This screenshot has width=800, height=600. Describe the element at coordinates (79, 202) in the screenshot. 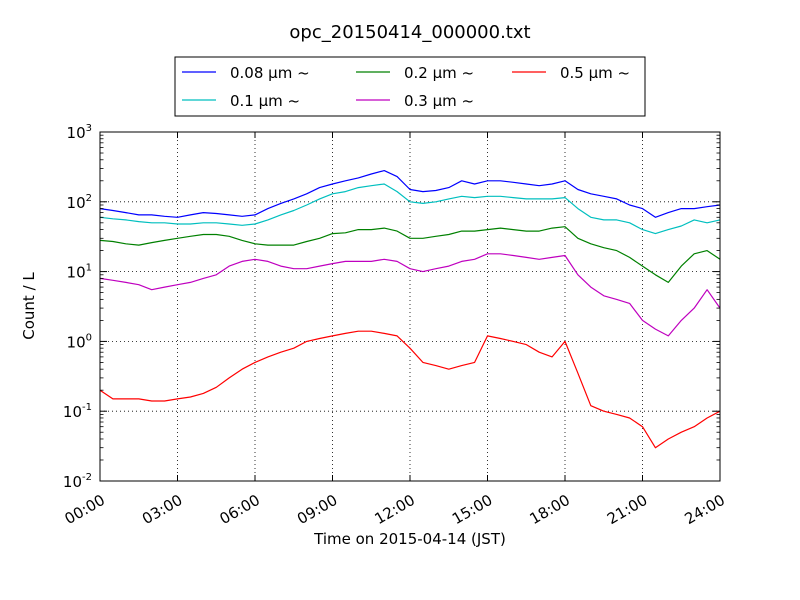

I see `y-tick-label: 10²` at that location.